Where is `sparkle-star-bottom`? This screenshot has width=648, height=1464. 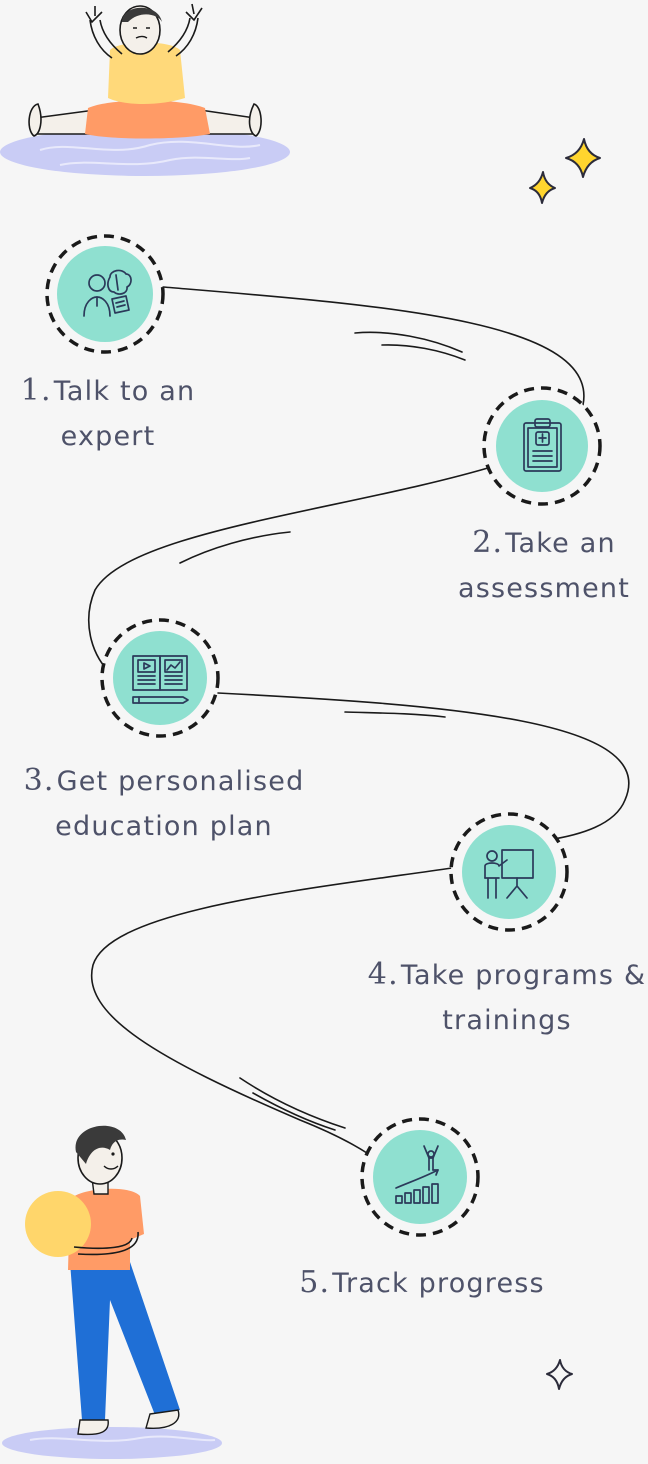
sparkle-star-bottom is located at coordinates (559, 1374).